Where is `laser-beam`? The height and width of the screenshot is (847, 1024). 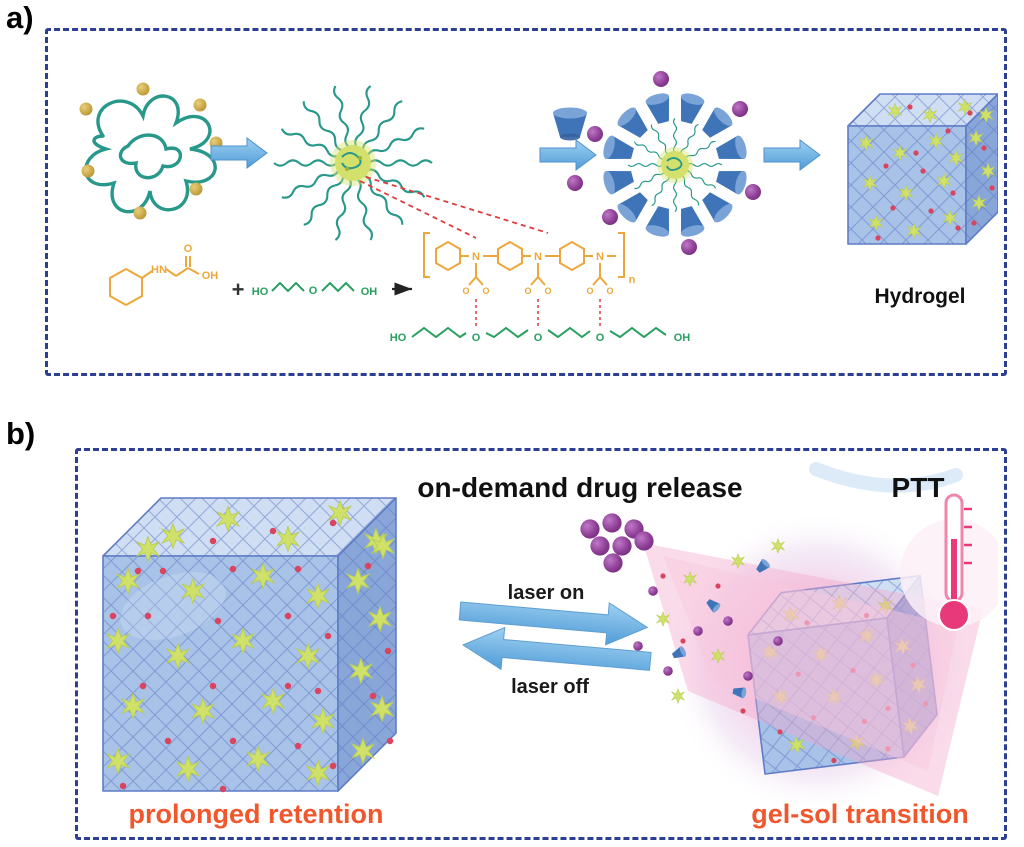 laser-beam is located at coordinates (813, 669).